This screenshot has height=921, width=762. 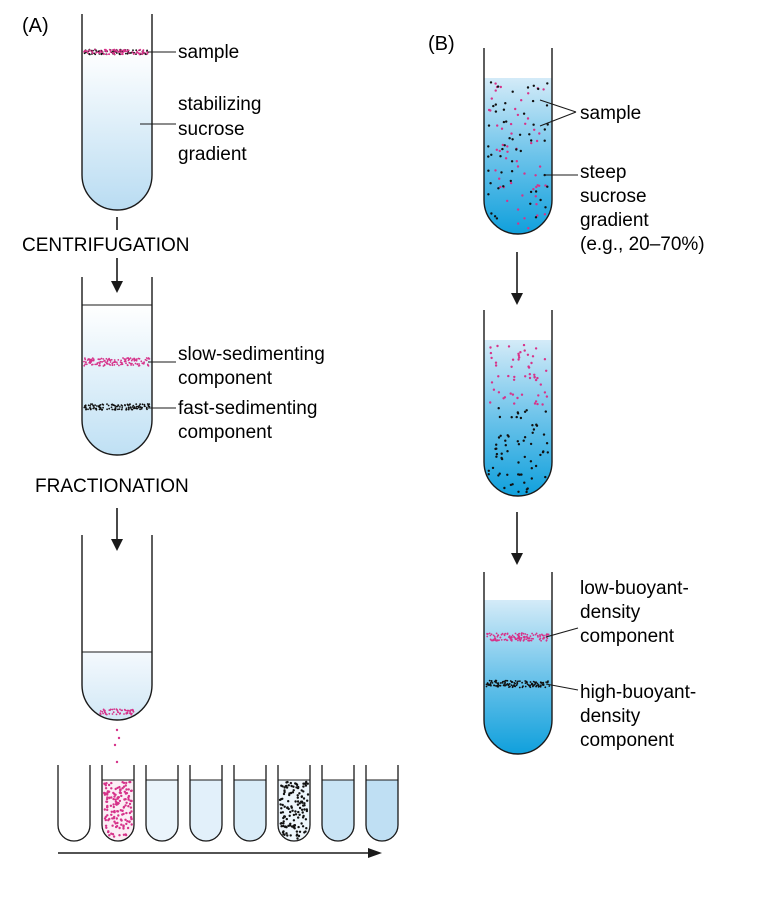 I want to click on stabilizing-gradient-label: stabilizing sucrose gradient, so click(x=222, y=129).